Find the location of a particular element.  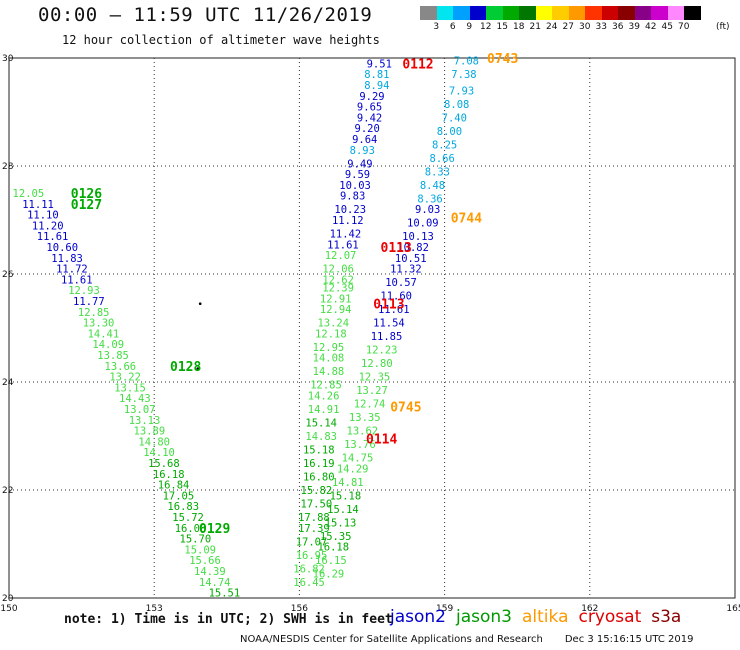

wave-height-point: 10.57 is located at coordinates (401, 283).